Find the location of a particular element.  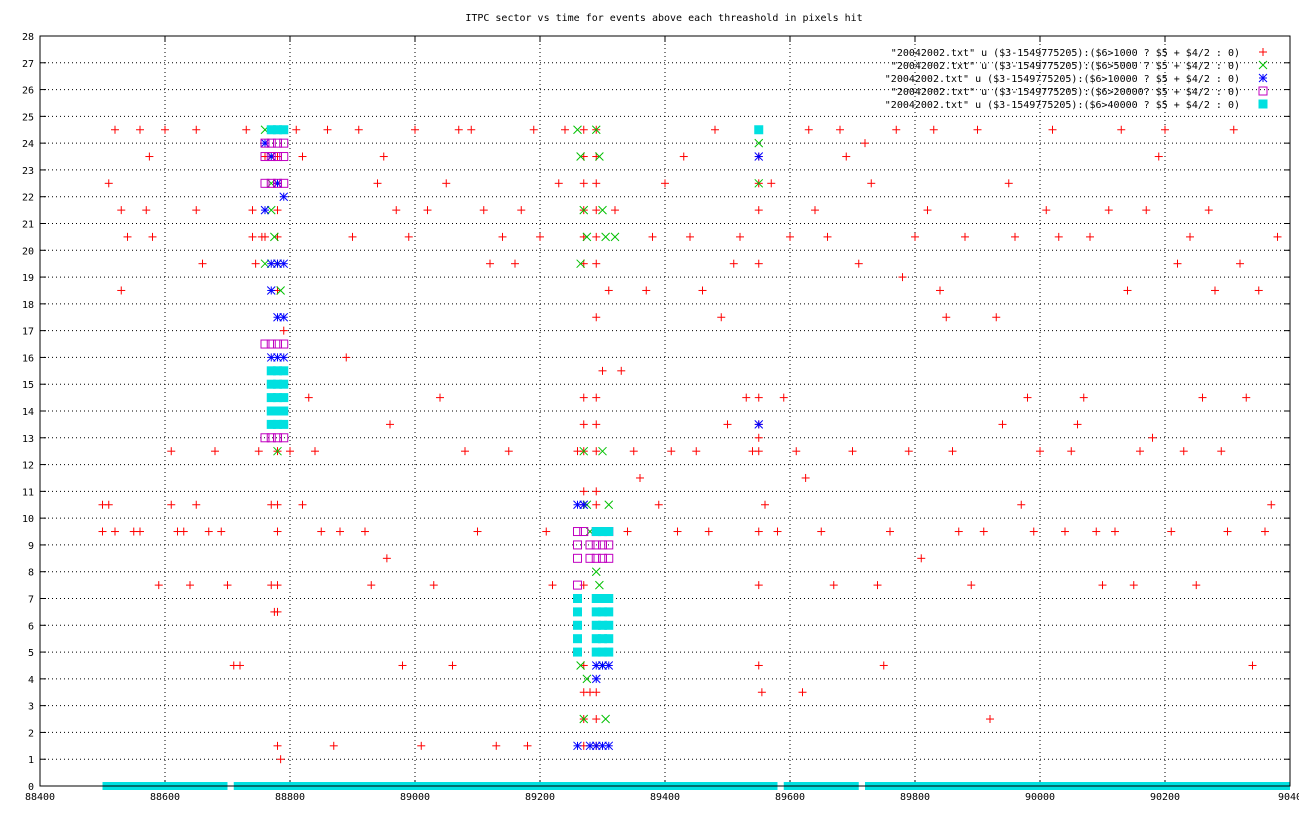

x-tick-label: 88800 is located at coordinates (290, 797).